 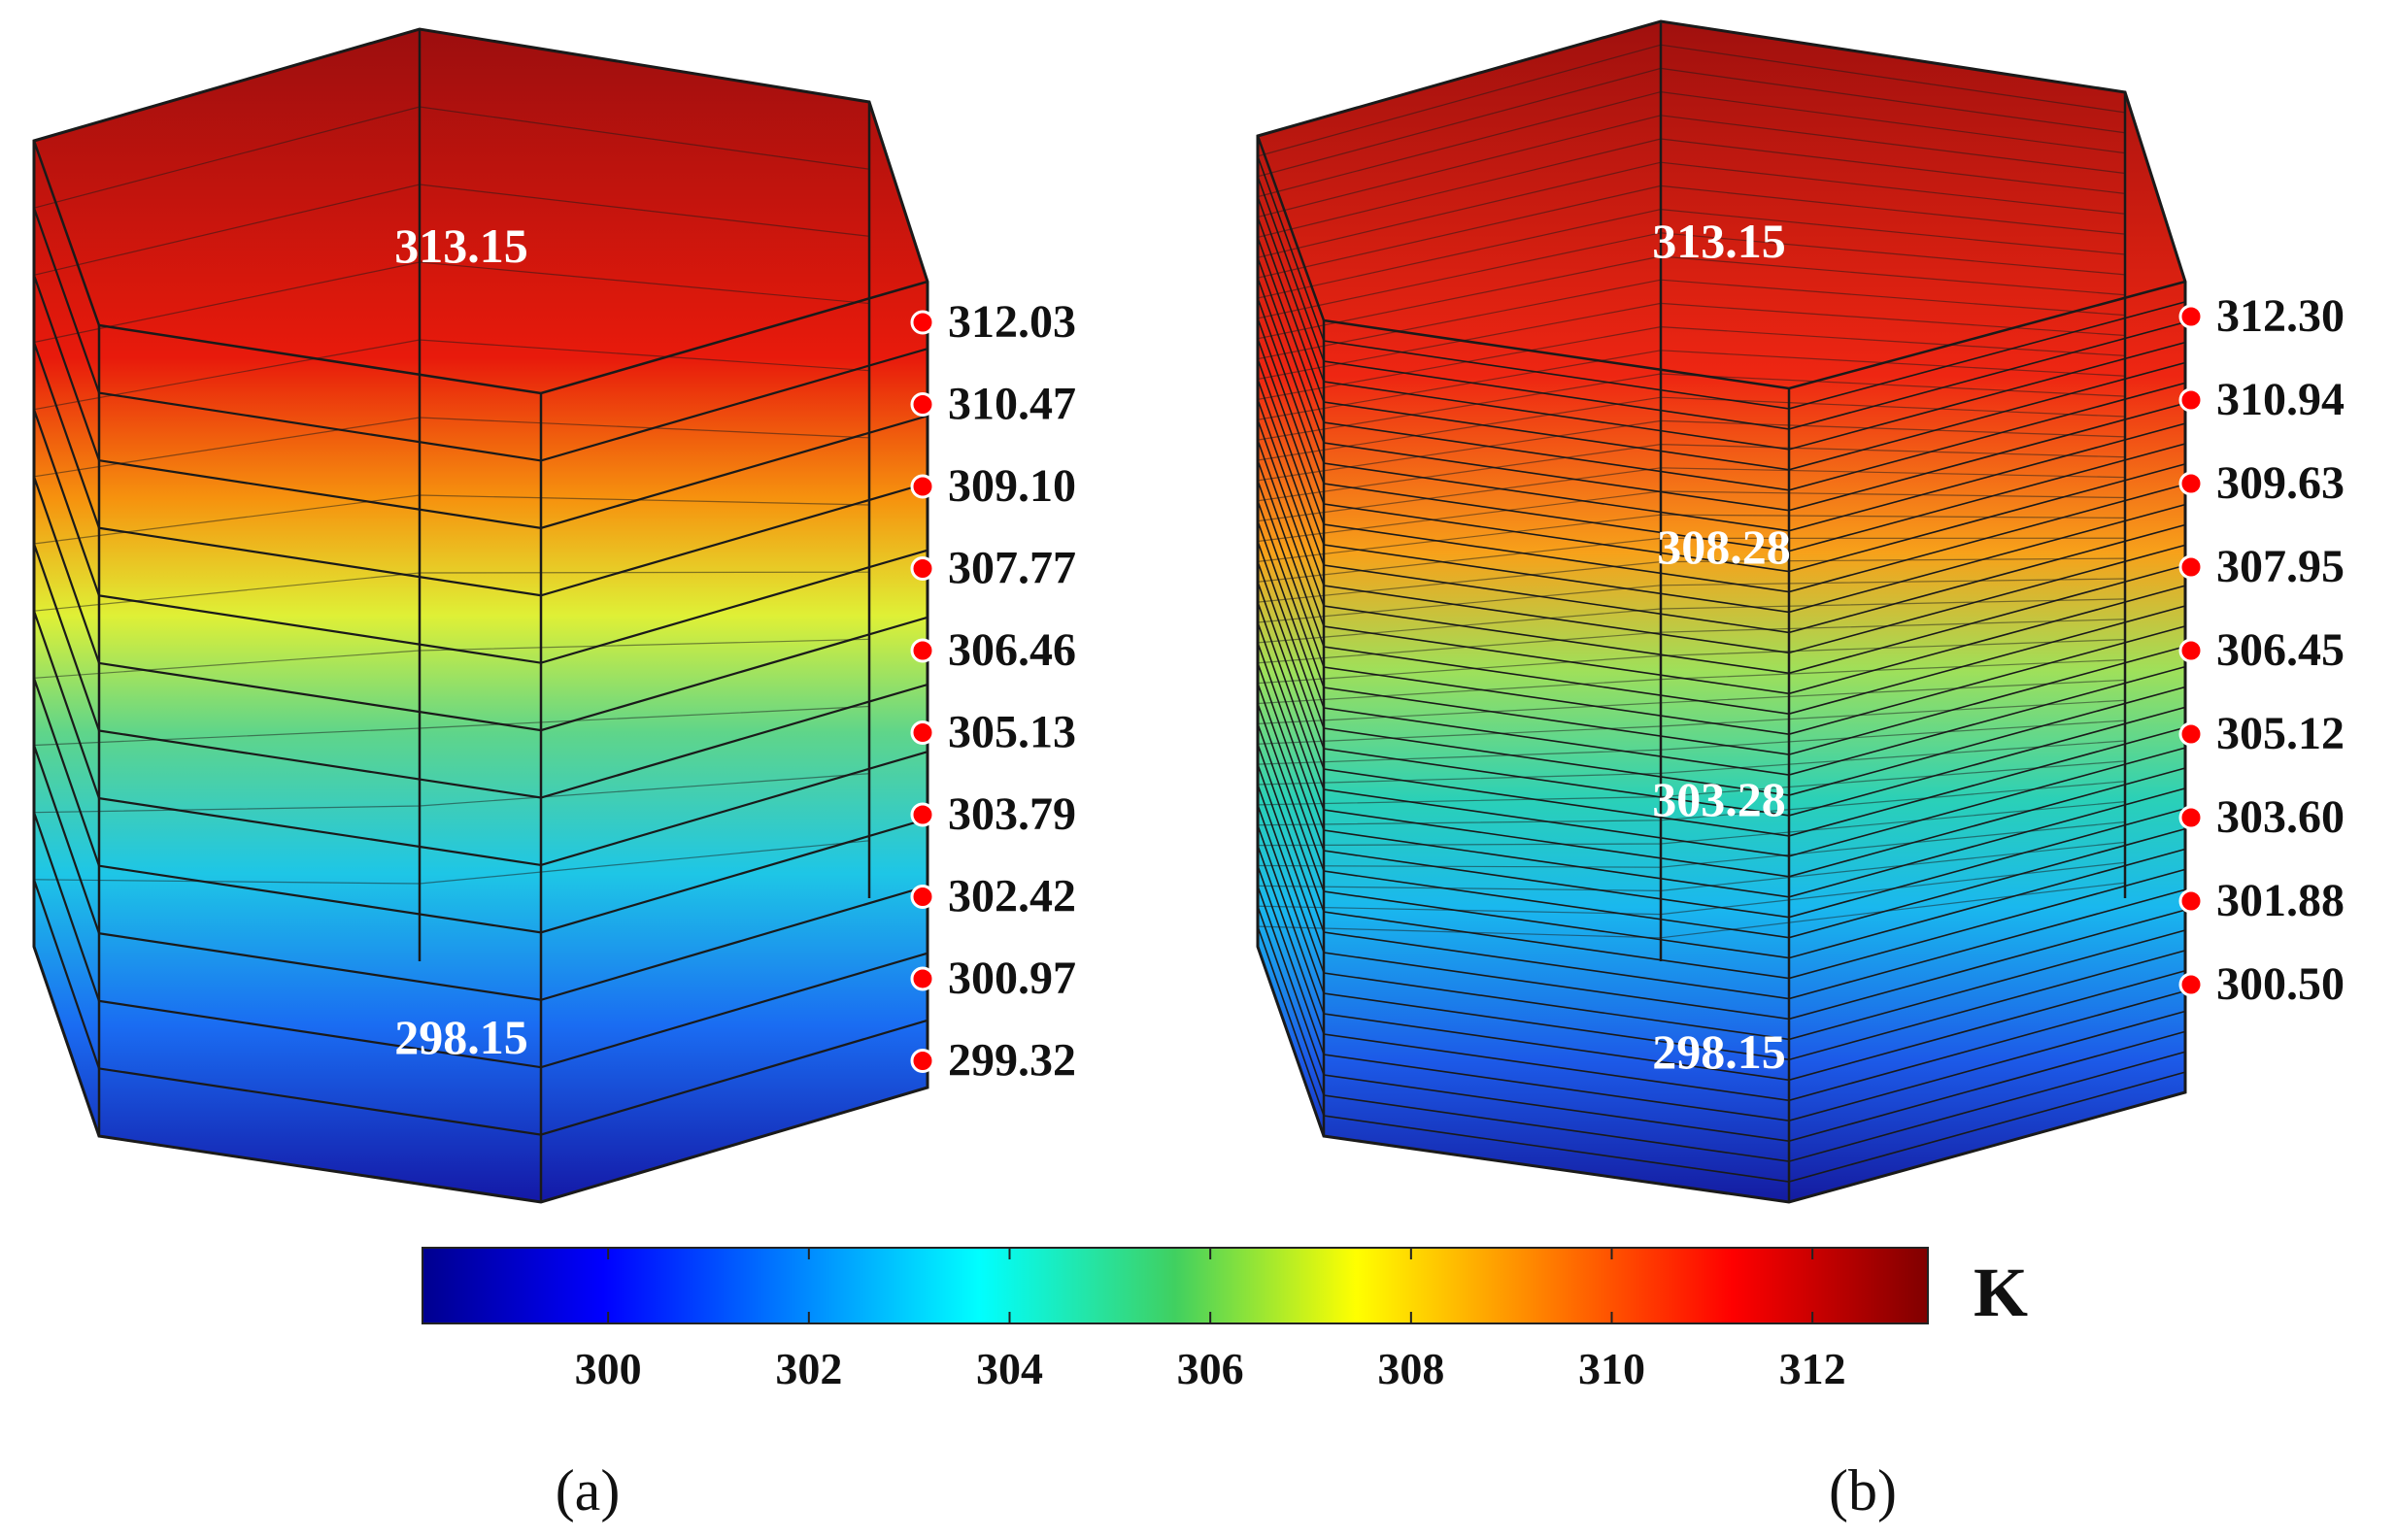 I want to click on panel-b-mid-label-1: 308.28, so click(x=1724, y=546).